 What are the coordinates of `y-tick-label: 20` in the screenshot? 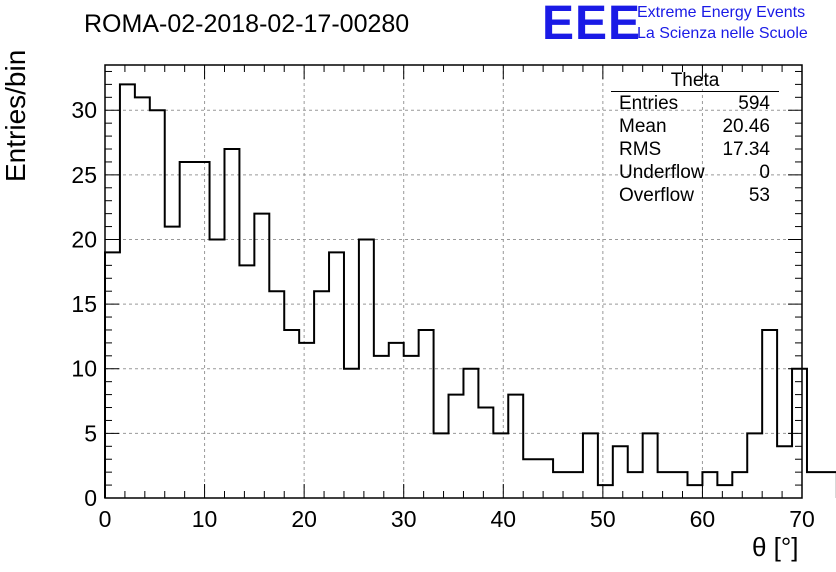 It's located at (84, 239).